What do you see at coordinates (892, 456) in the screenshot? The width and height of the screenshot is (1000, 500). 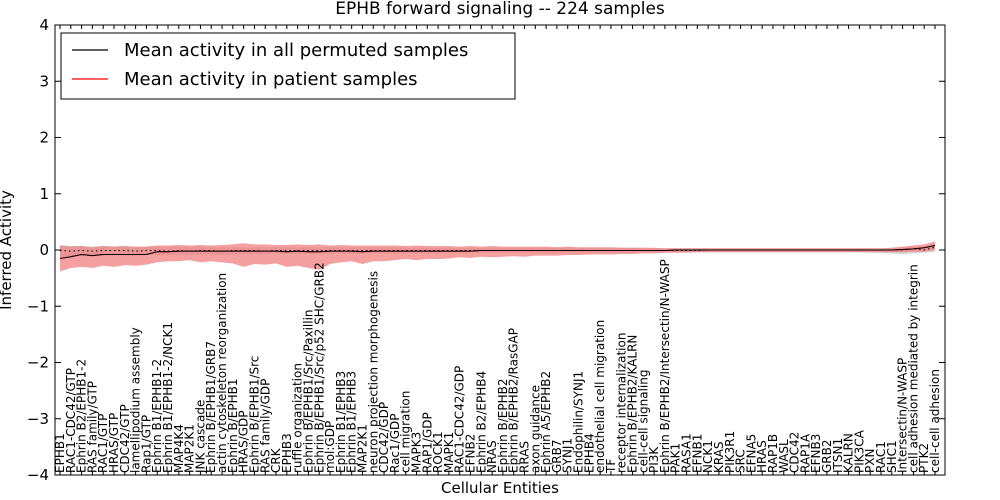 I see `category-label: SHC1` at bounding box center [892, 456].